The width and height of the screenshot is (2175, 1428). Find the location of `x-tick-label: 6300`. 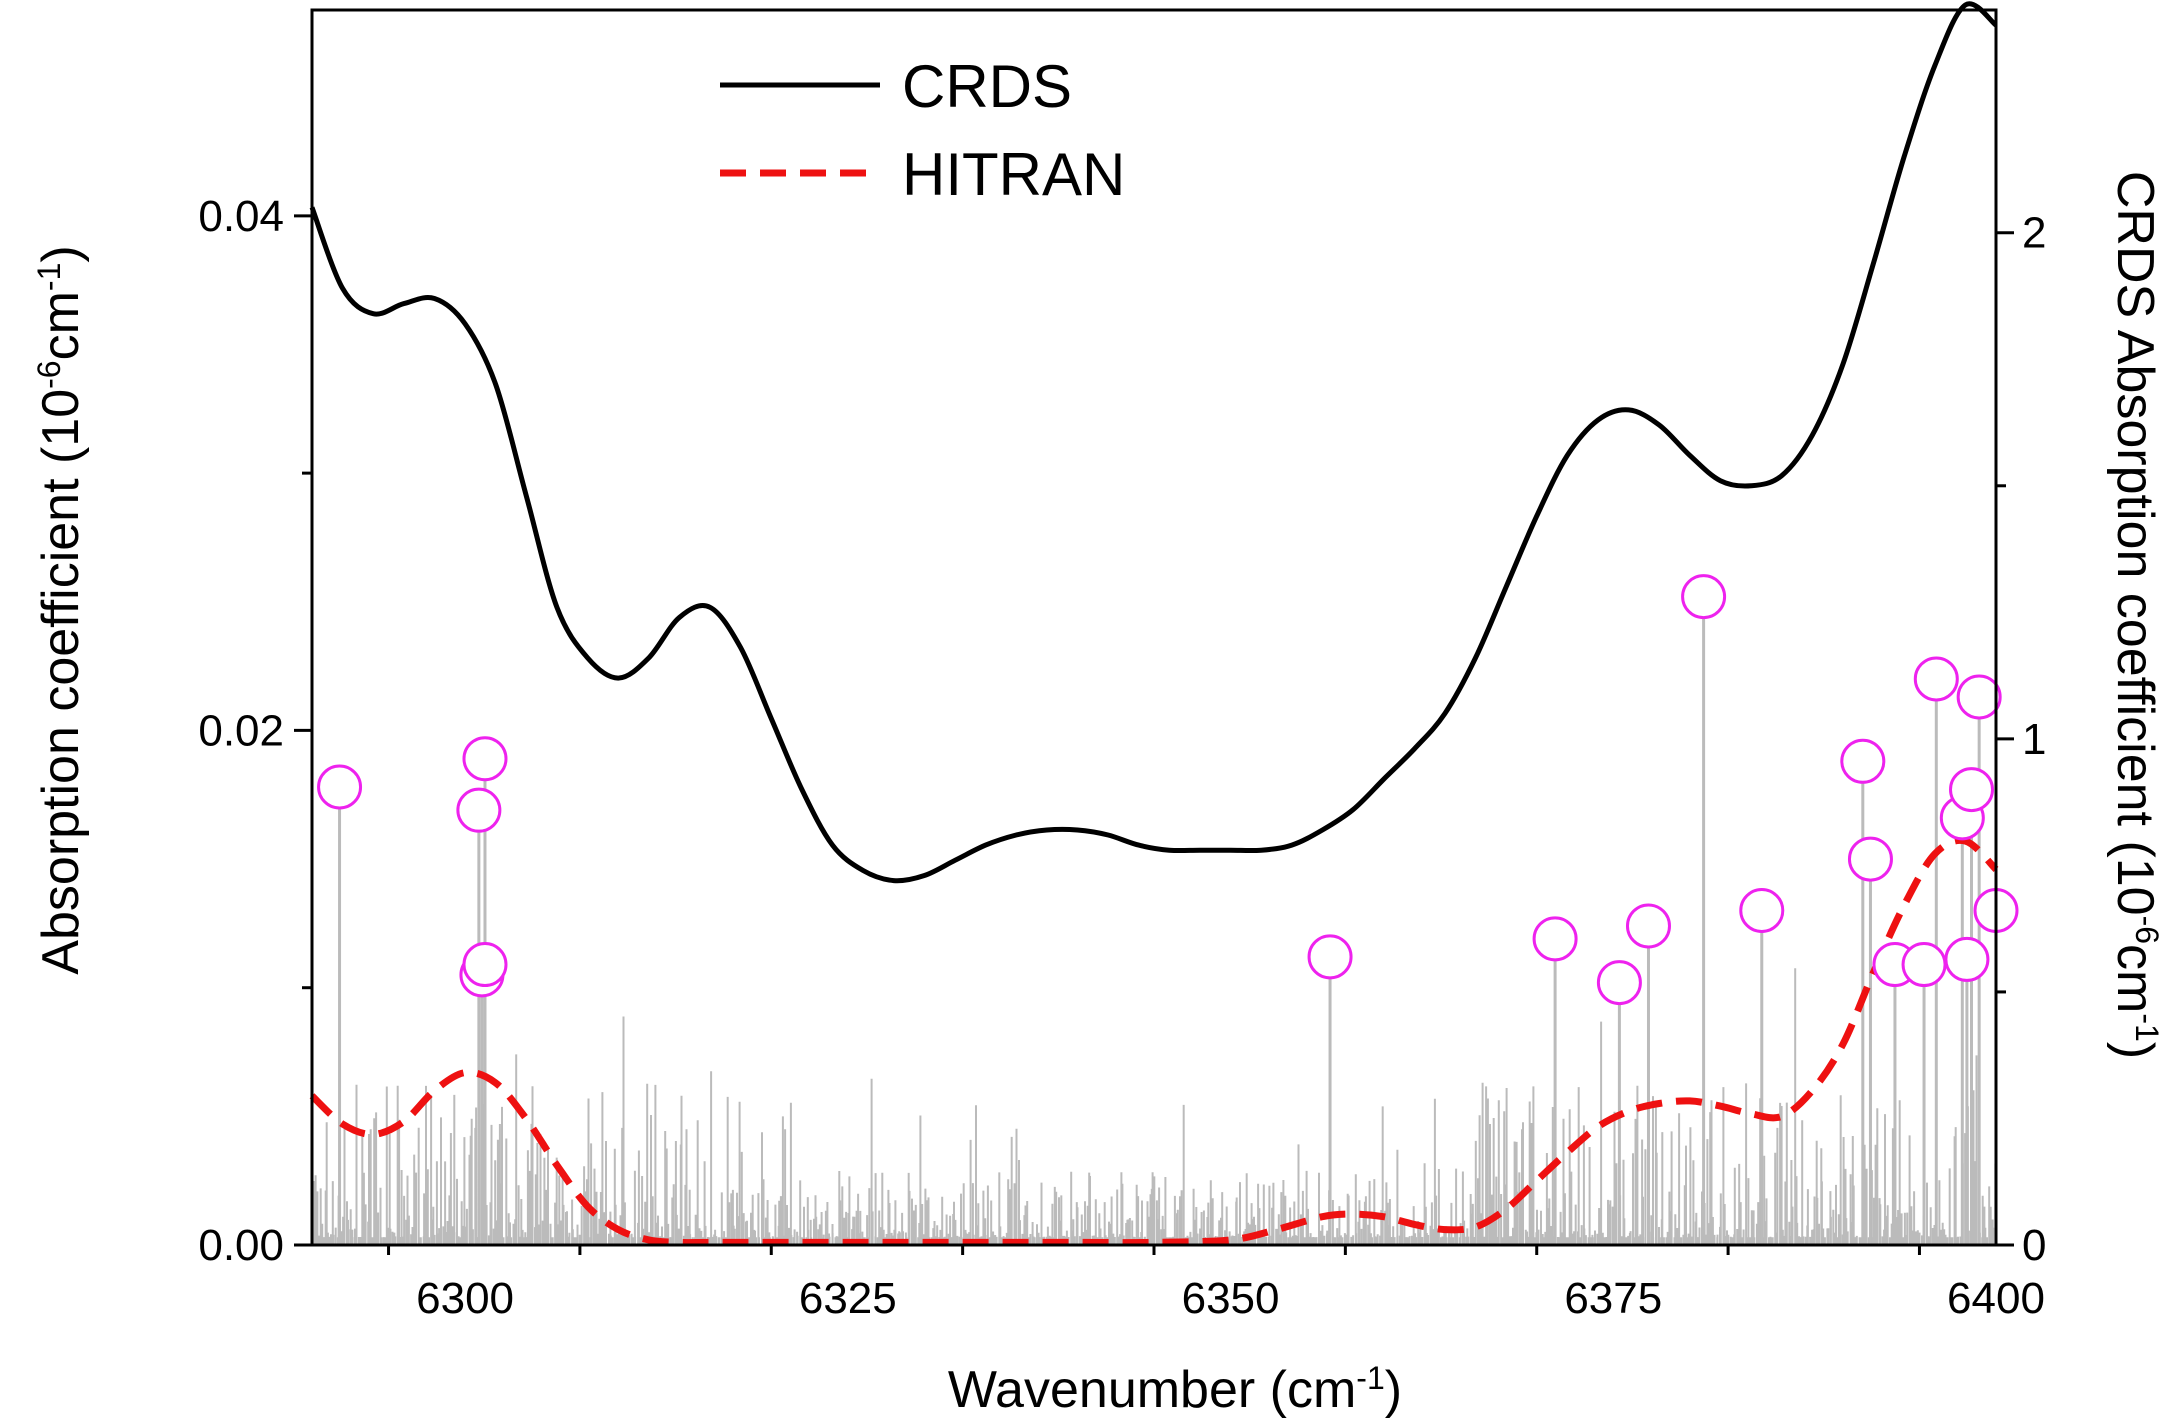

x-tick-label: 6300 is located at coordinates (465, 1298).